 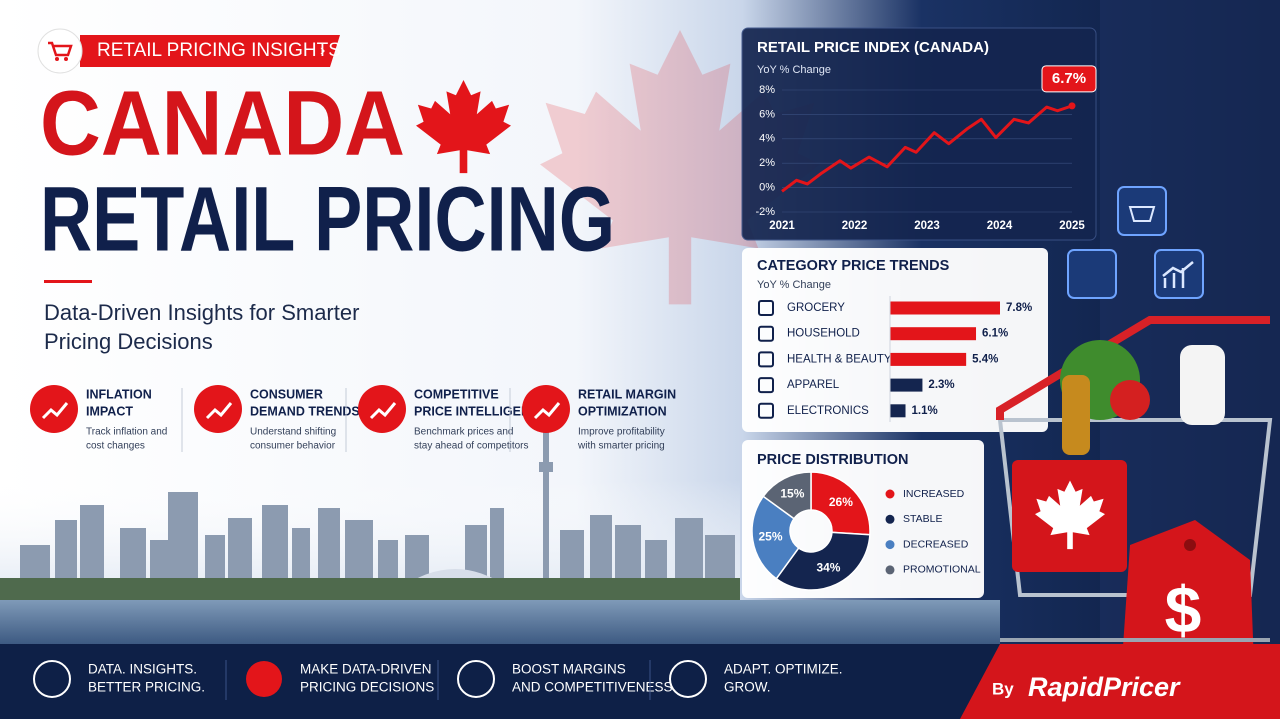 What do you see at coordinates (115, 446) in the screenshot?
I see `feature-desc: cost changes` at bounding box center [115, 446].